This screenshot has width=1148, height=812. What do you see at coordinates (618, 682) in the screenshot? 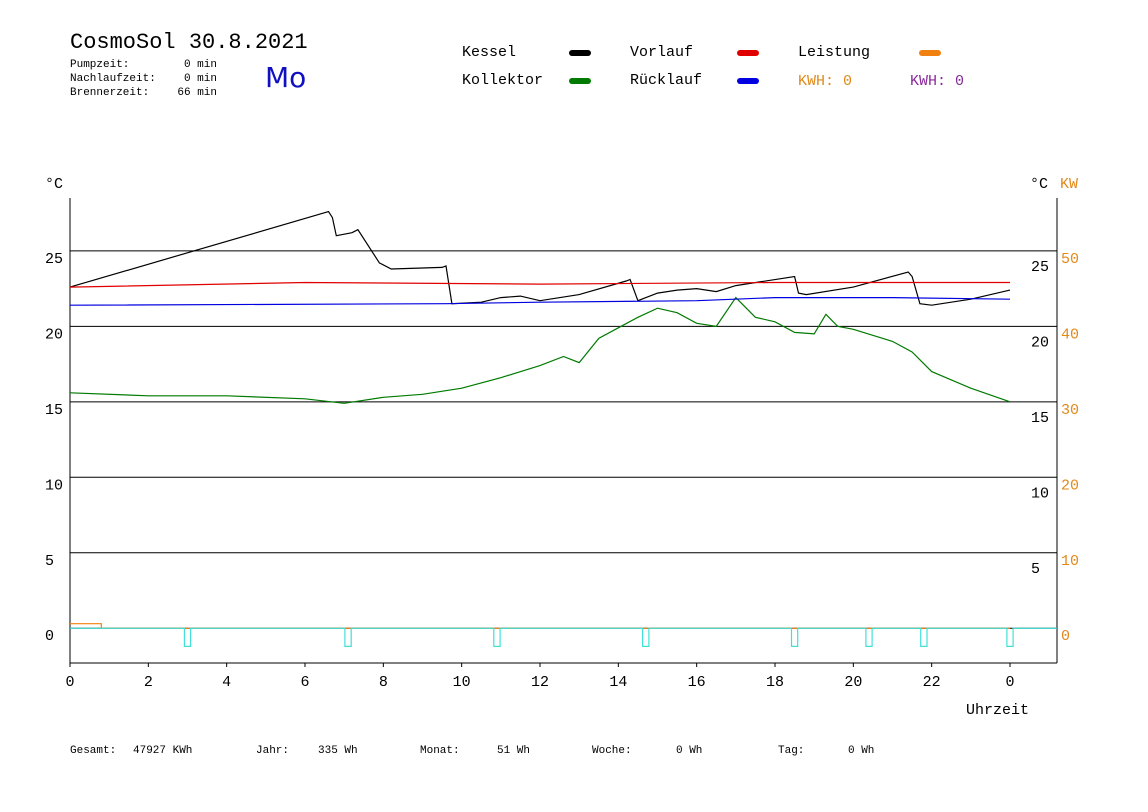
I see `x-tick-label: 14` at bounding box center [618, 682].